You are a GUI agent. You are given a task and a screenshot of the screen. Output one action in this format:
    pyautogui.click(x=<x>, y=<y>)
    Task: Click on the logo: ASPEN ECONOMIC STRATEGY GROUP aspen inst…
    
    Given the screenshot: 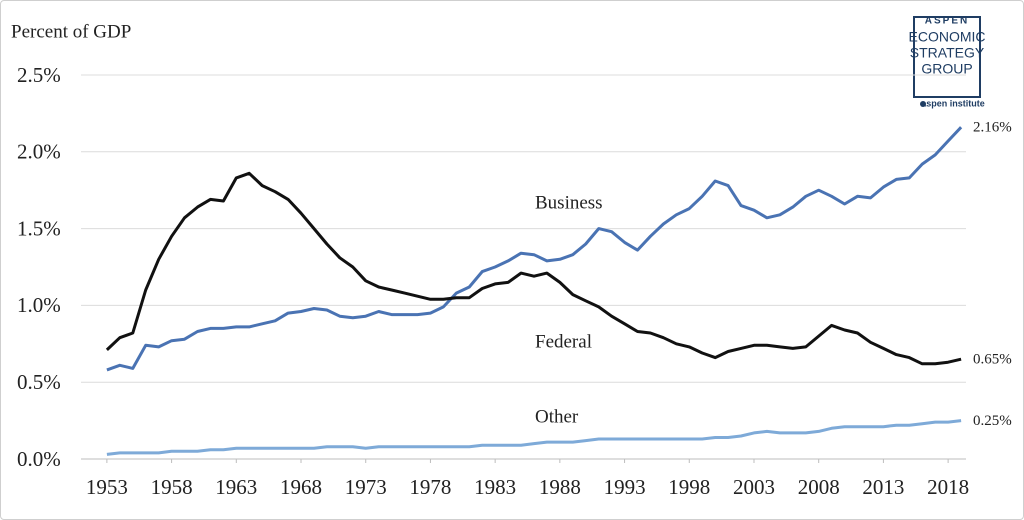 What is the action you would take?
    pyautogui.click(x=947, y=62)
    